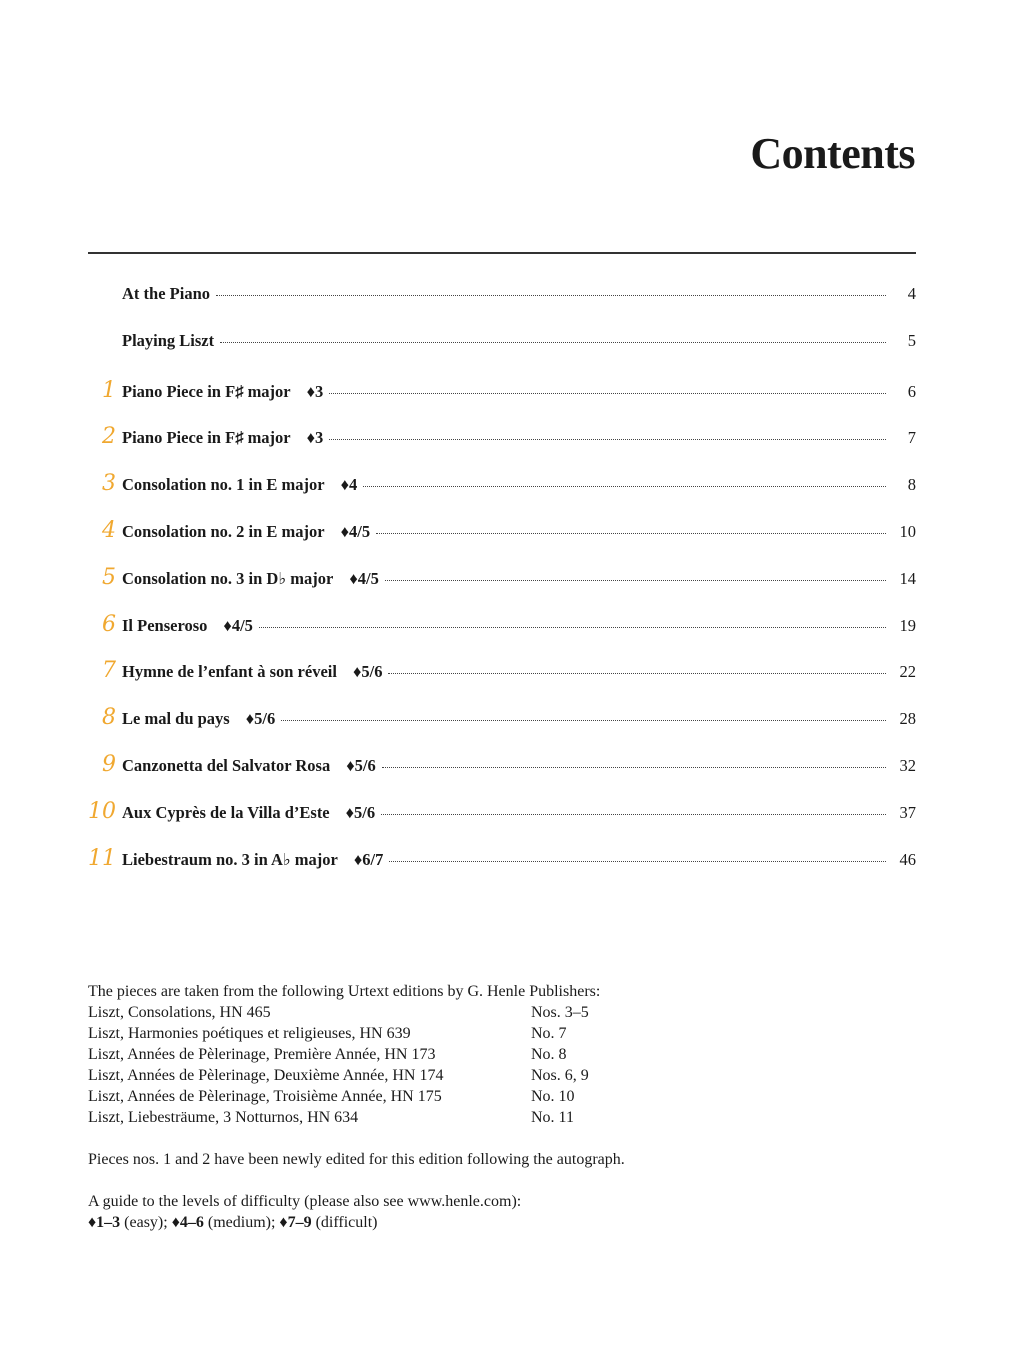 This screenshot has width=1024, height=1352. What do you see at coordinates (549, 1054) in the screenshot?
I see `edition-pieces: No. 8` at bounding box center [549, 1054].